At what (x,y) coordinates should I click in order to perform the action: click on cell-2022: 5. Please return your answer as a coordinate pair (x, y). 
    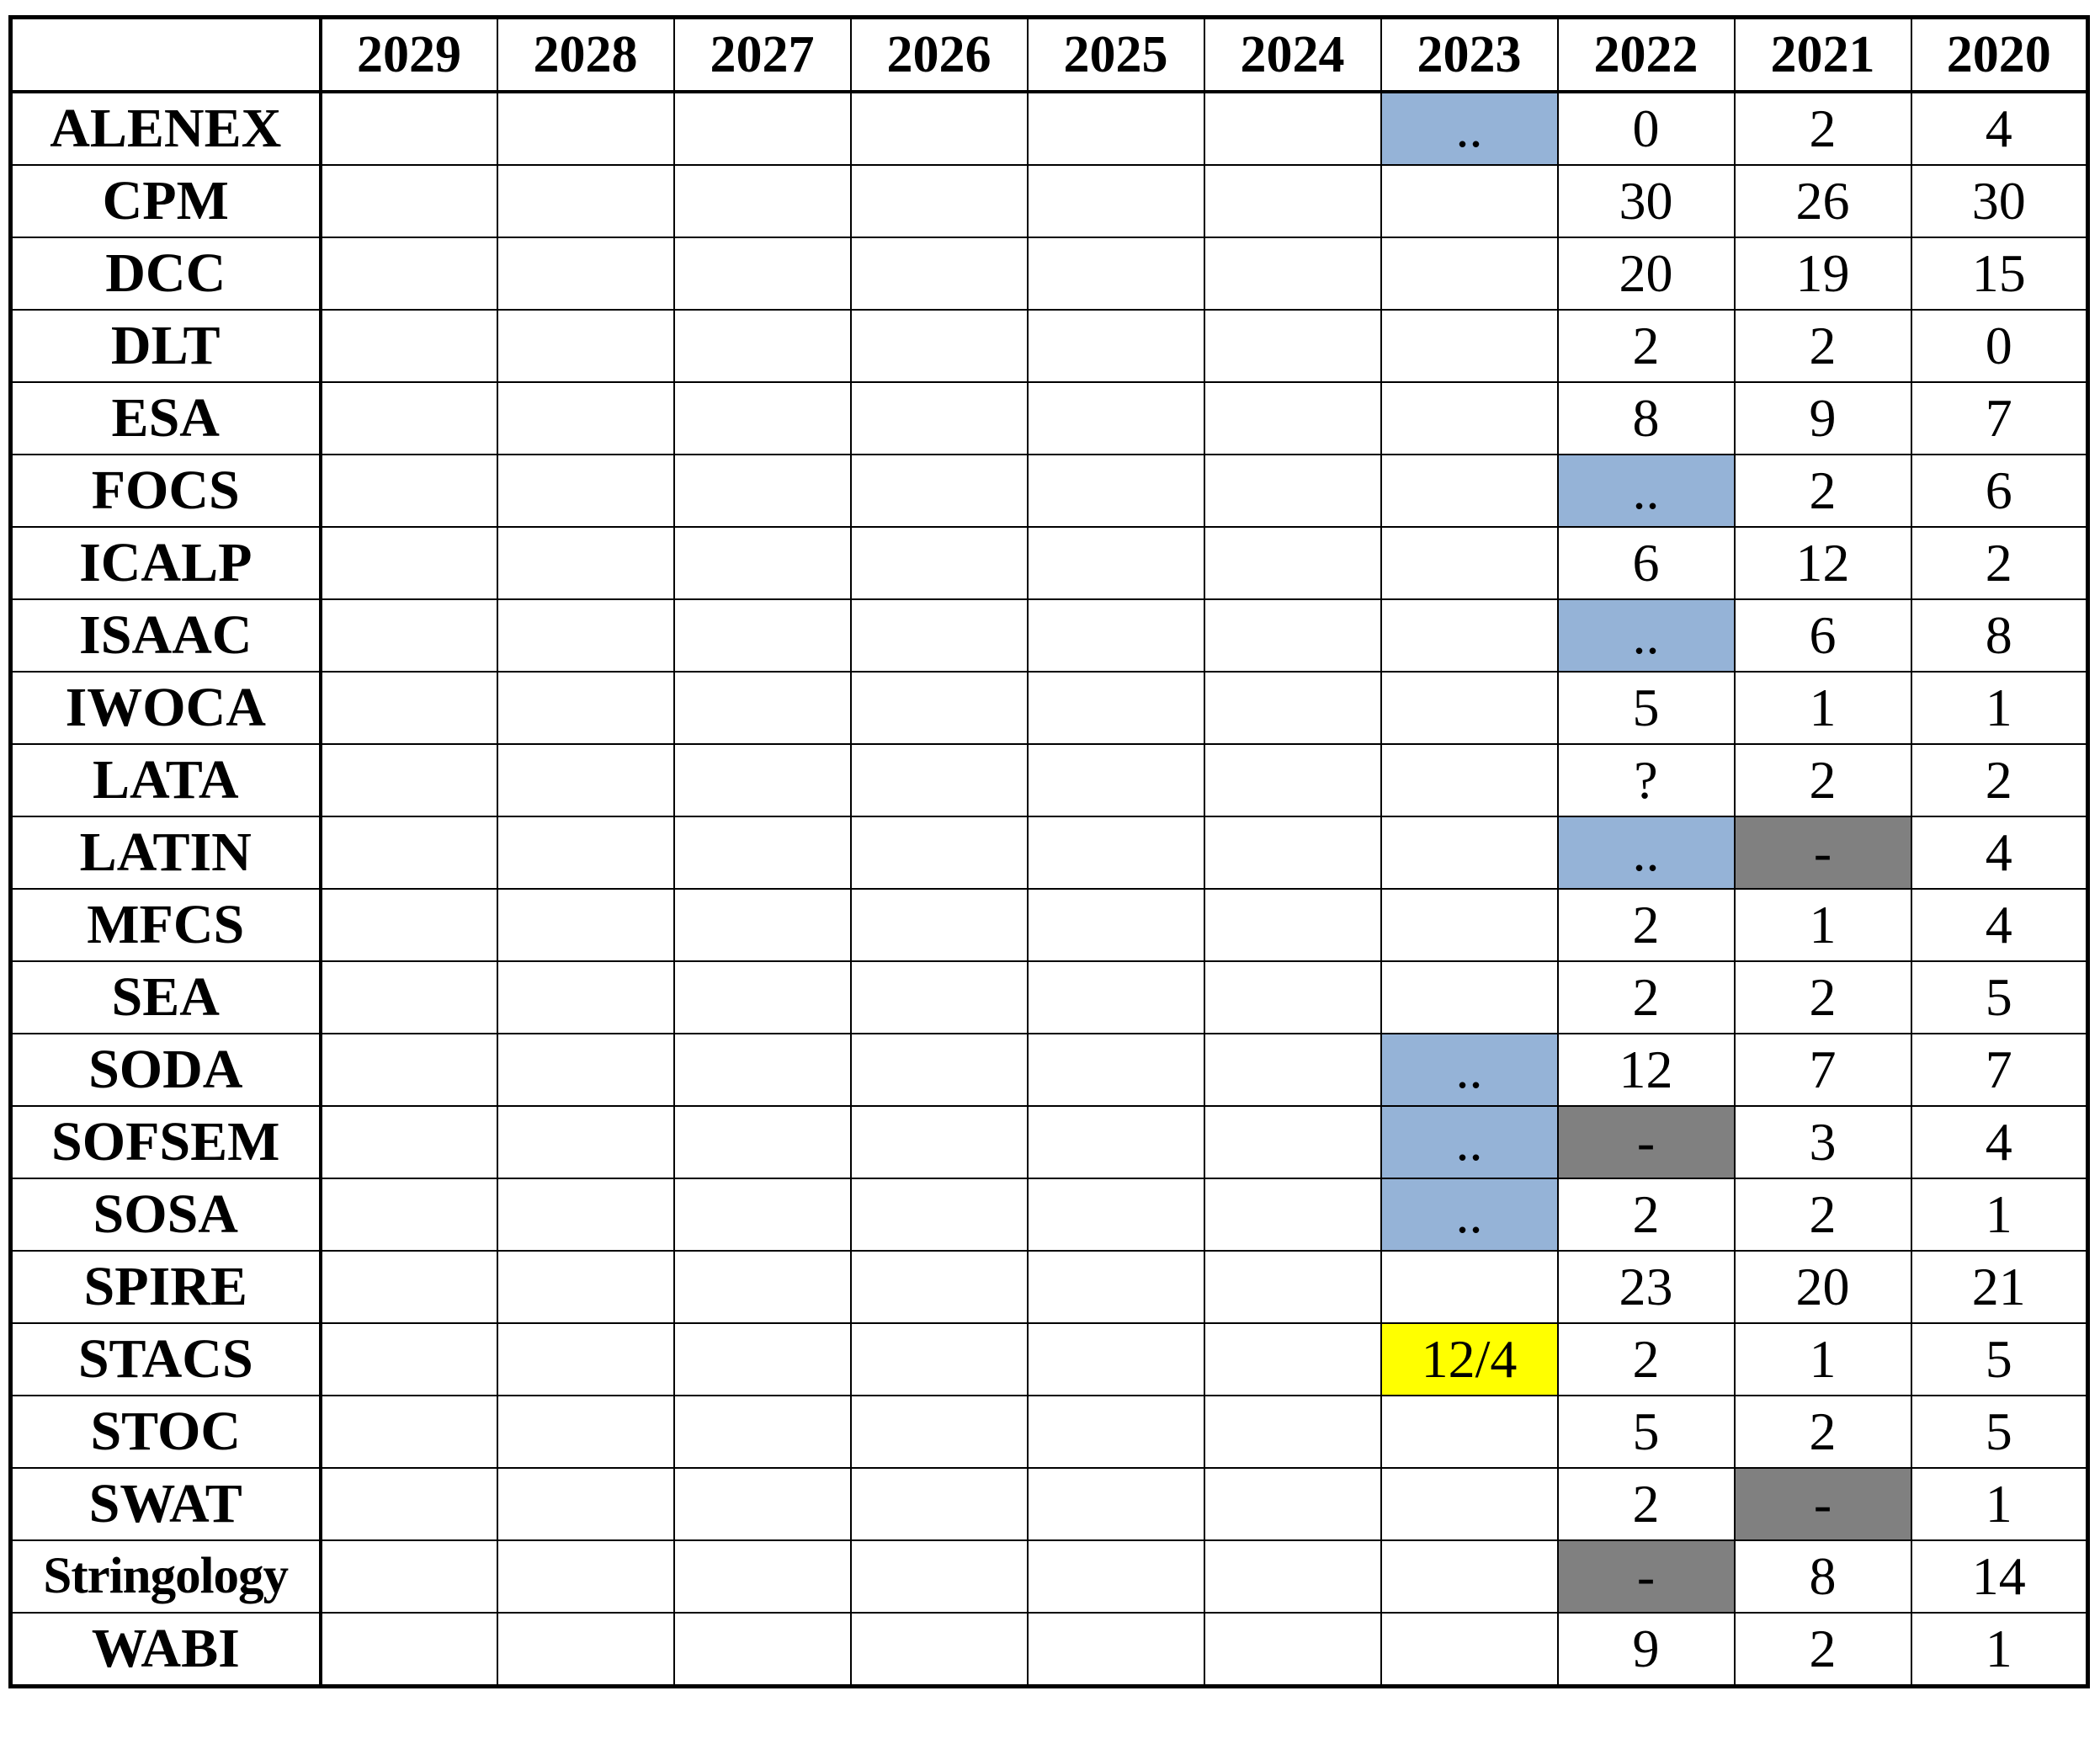
    Looking at the image, I should click on (1646, 708).